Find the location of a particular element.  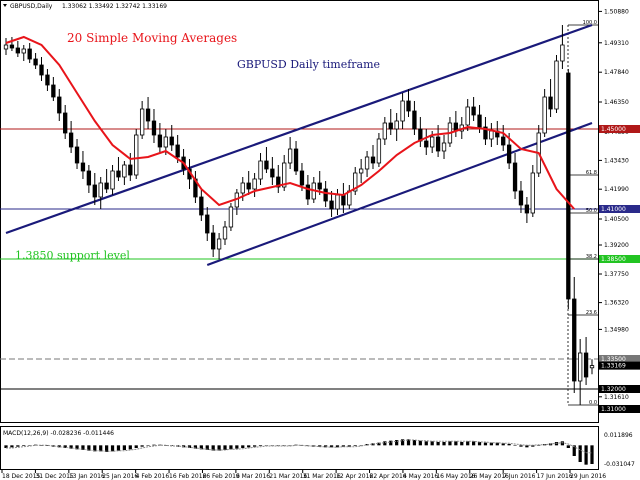

x-tick-label: 4 May 2016 is located at coordinates (420, 476).